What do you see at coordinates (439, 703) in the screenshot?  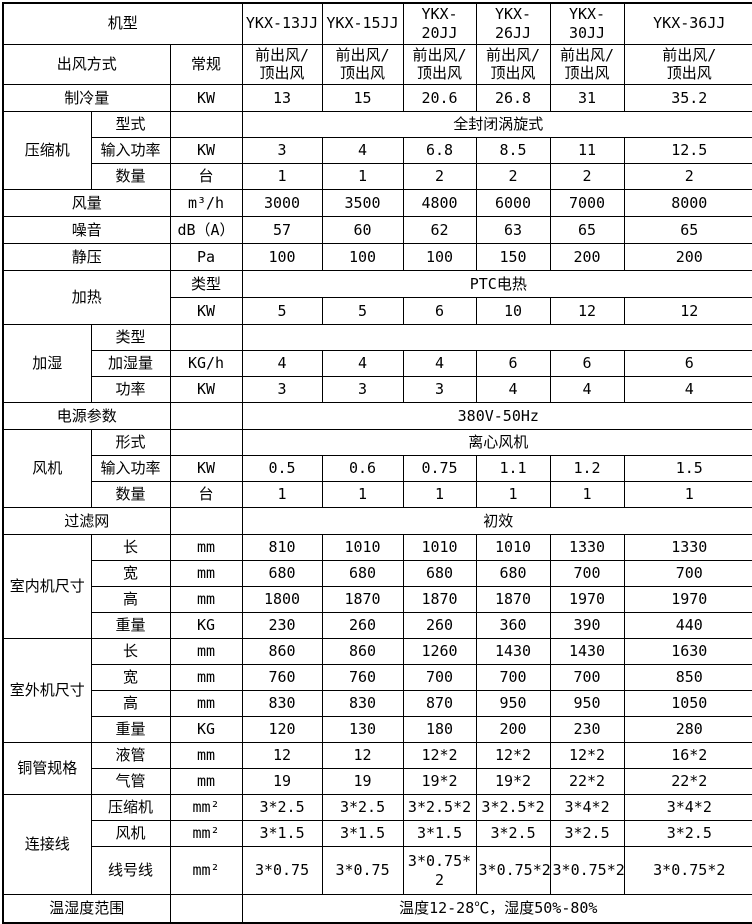 I see `value-cell: 870` at bounding box center [439, 703].